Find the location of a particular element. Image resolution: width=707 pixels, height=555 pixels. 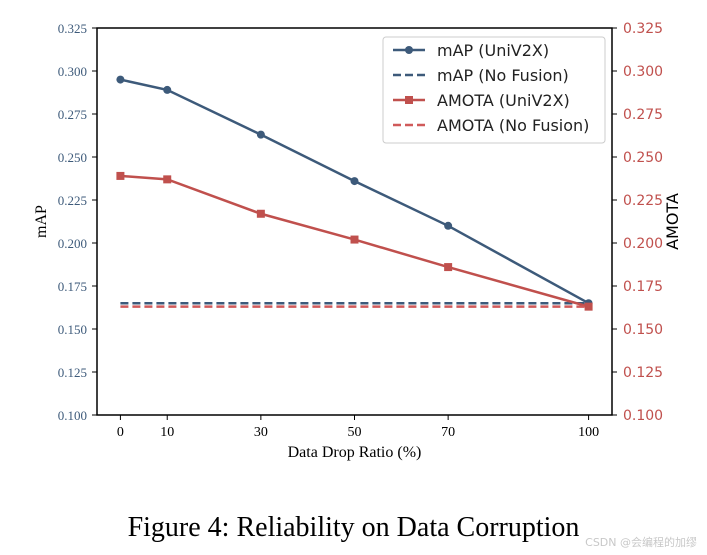

y-left-axis-title: mAP is located at coordinates (41, 221).